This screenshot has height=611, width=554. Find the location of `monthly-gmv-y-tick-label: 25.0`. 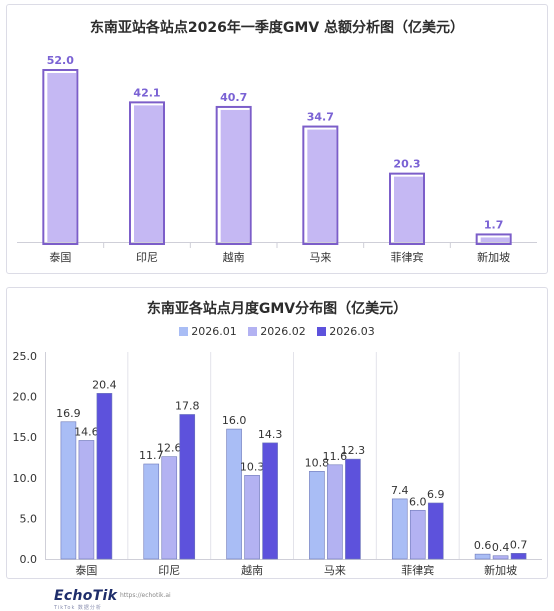

monthly-gmv-y-tick-label: 25.0 is located at coordinates (25, 356).